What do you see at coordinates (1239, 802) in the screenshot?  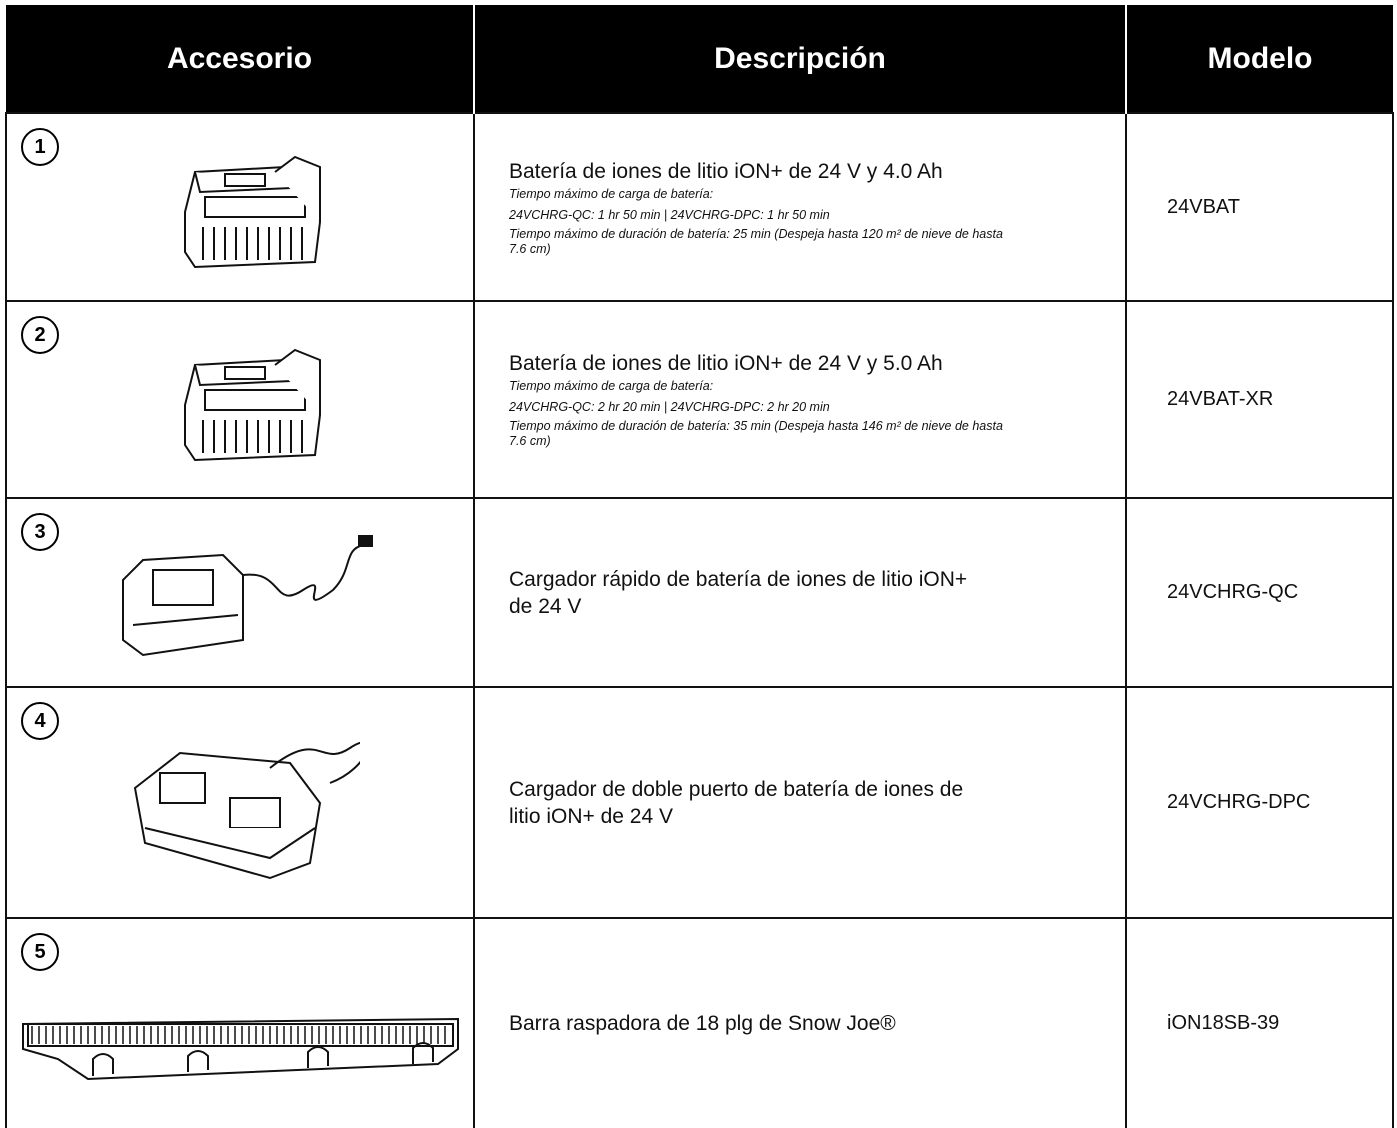 I see `model-number: 24VCHRG-DPC` at bounding box center [1239, 802].